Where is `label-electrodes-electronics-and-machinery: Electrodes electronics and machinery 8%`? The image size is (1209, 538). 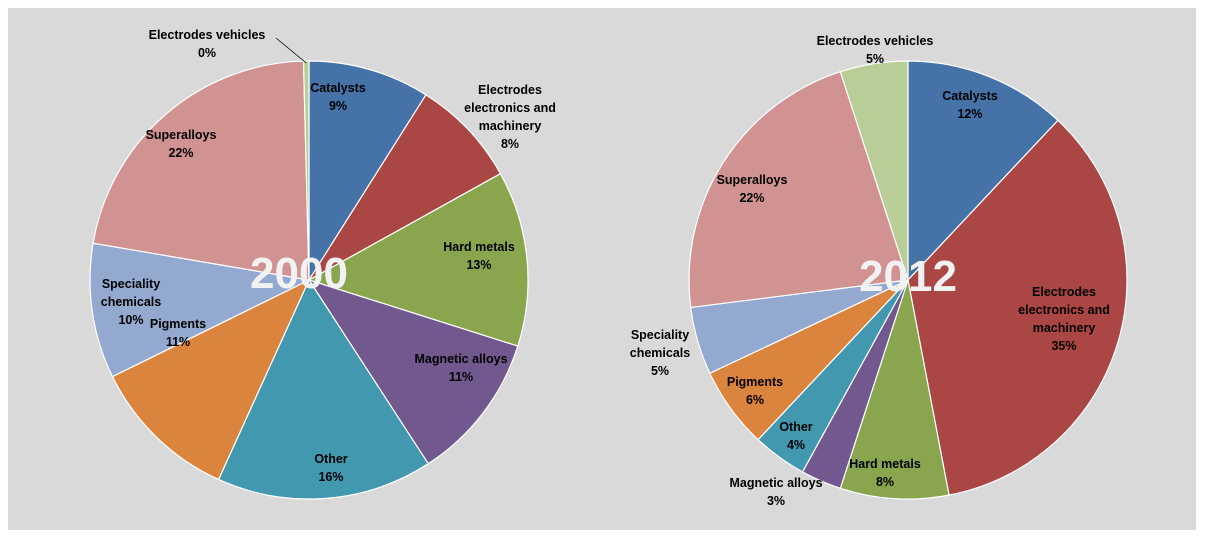
label-electrodes-electronics-and-machinery: Electrodes electronics and machinery 8% is located at coordinates (510, 117).